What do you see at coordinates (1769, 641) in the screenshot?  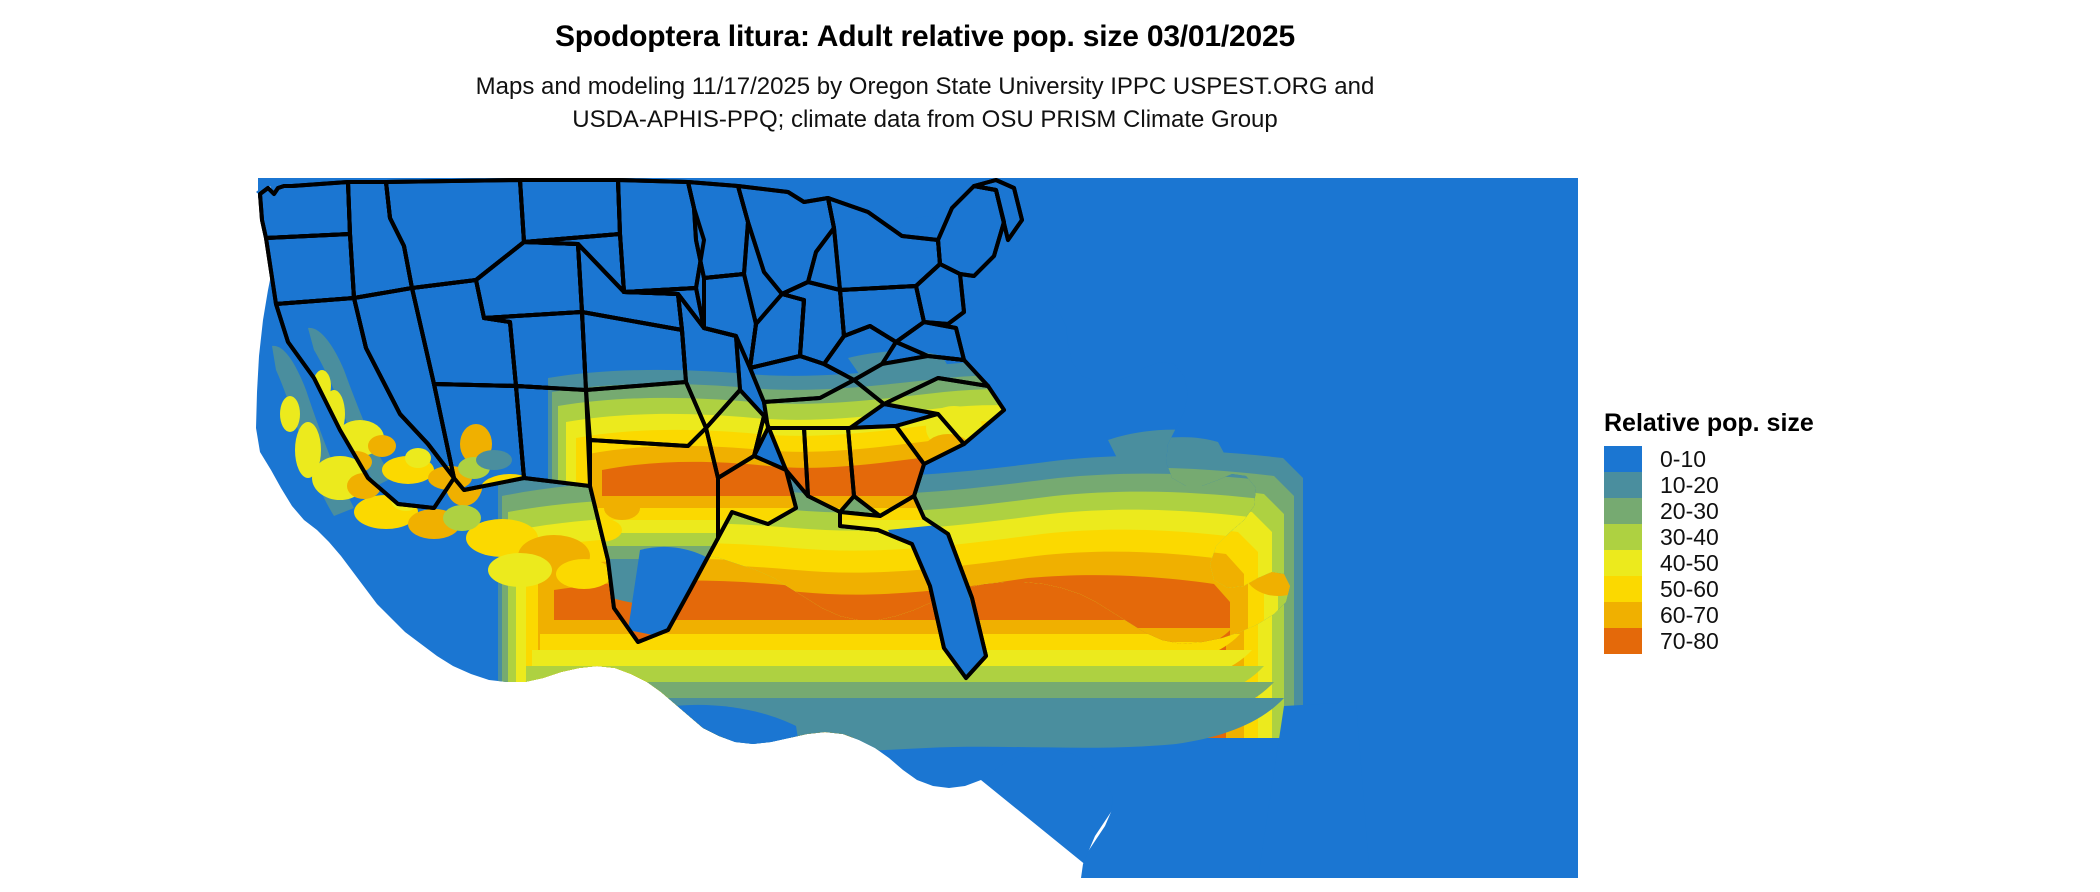 I see `legend-item: 70-80` at bounding box center [1769, 641].